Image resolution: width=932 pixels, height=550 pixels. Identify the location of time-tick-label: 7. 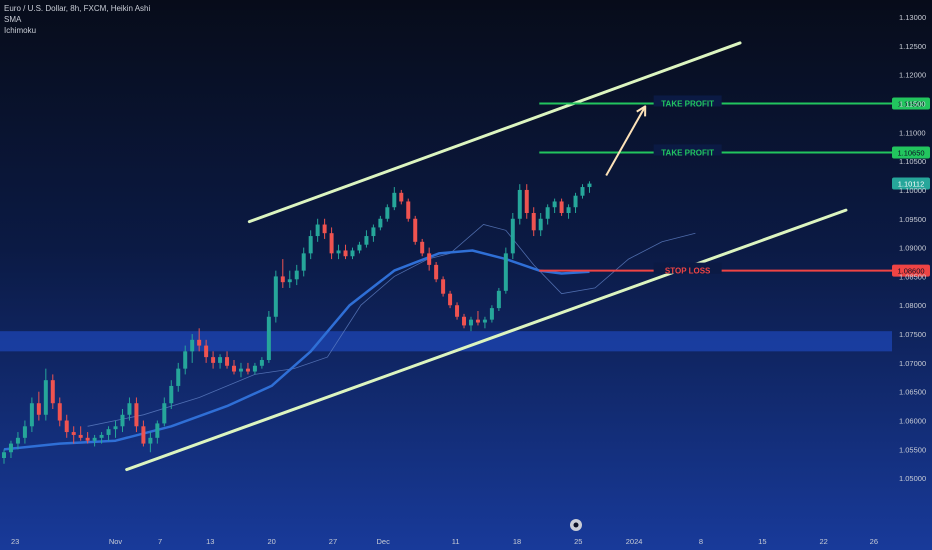
(160, 541).